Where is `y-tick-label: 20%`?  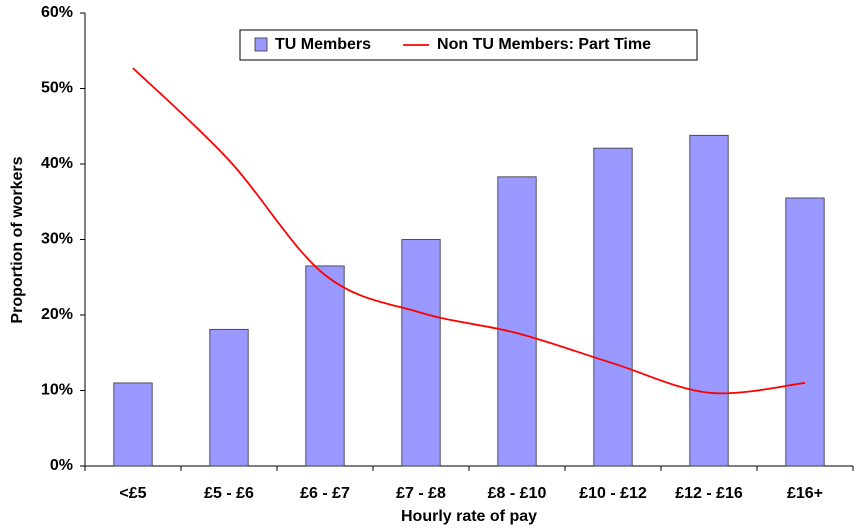 y-tick-label: 20% is located at coordinates (57, 314).